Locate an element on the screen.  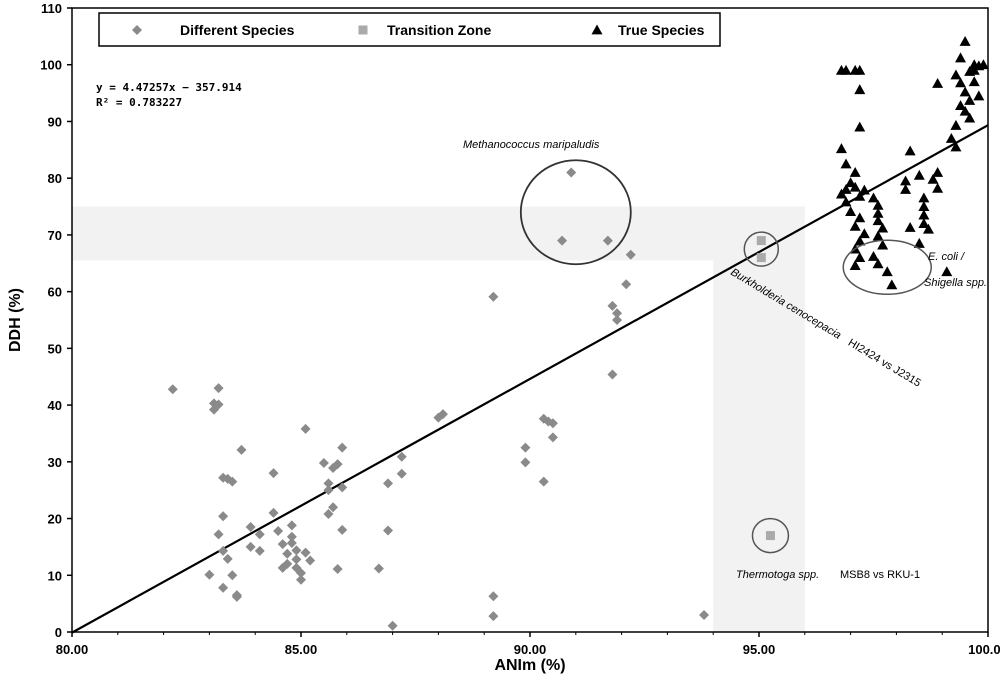
annotation-thermotoga-strains: MSB8 vs RKU-1 is located at coordinates (880, 575).